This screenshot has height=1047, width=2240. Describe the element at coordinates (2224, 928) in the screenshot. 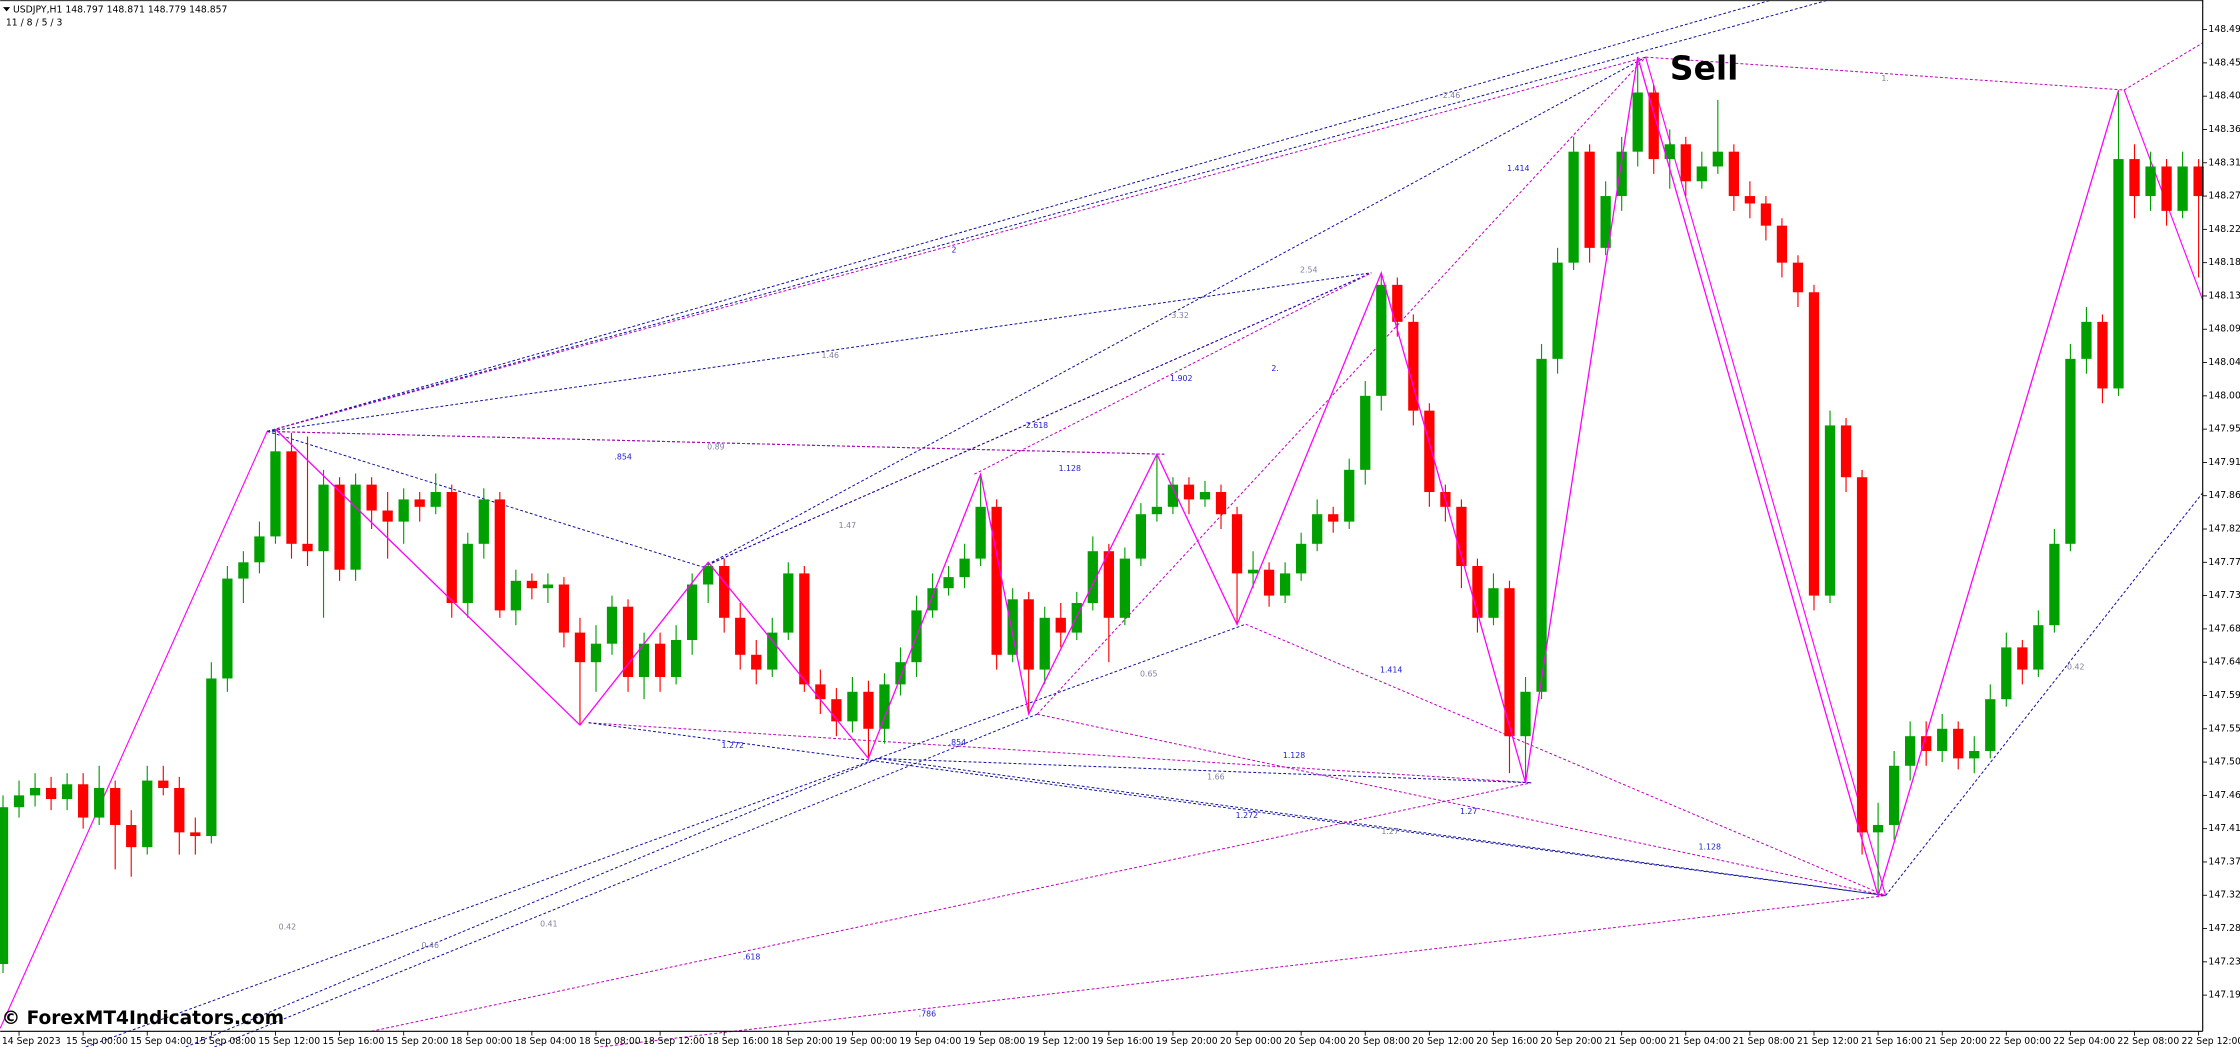

I see `y-tick-label: 147.280` at that location.